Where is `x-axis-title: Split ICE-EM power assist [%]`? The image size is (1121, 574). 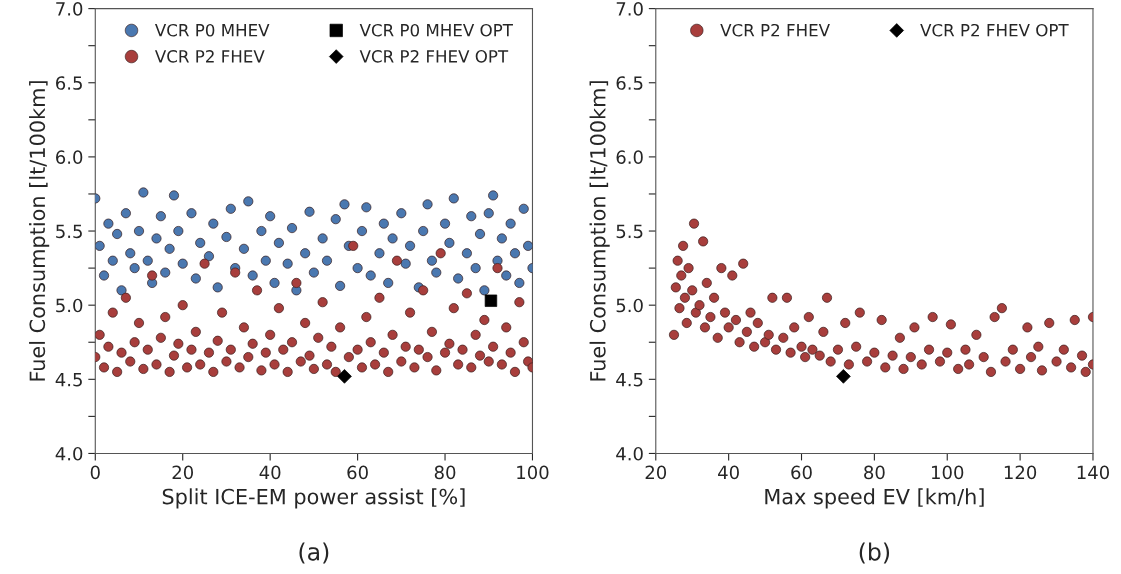 x-axis-title: Split ICE-EM power assist [%] is located at coordinates (313, 498).